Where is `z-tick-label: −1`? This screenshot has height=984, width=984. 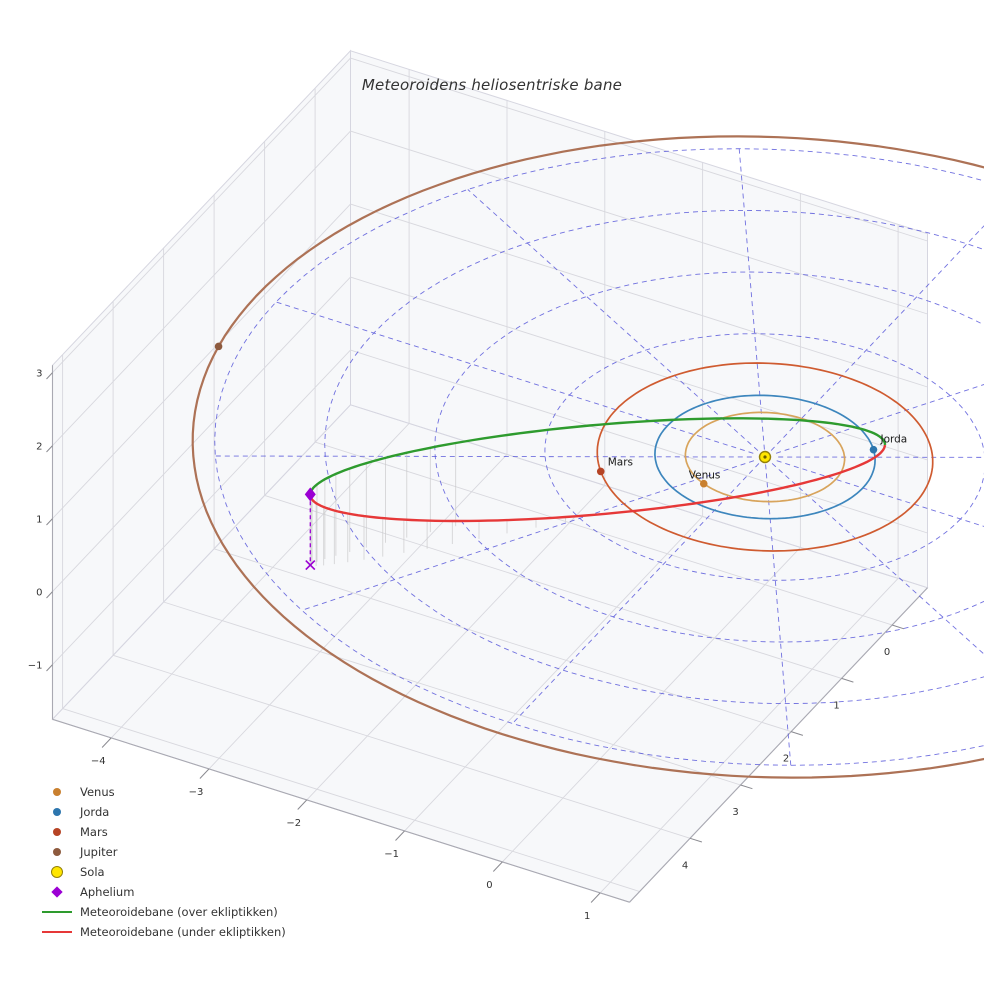
z-tick-label: −1 is located at coordinates (35, 666).